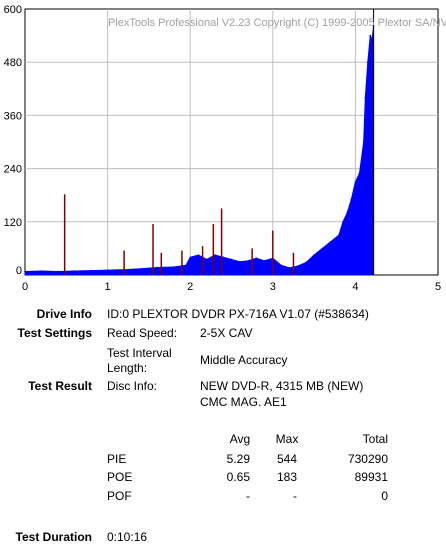 This screenshot has height=545, width=446. What do you see at coordinates (117, 459) in the screenshot?
I see `row-name: PIE` at bounding box center [117, 459].